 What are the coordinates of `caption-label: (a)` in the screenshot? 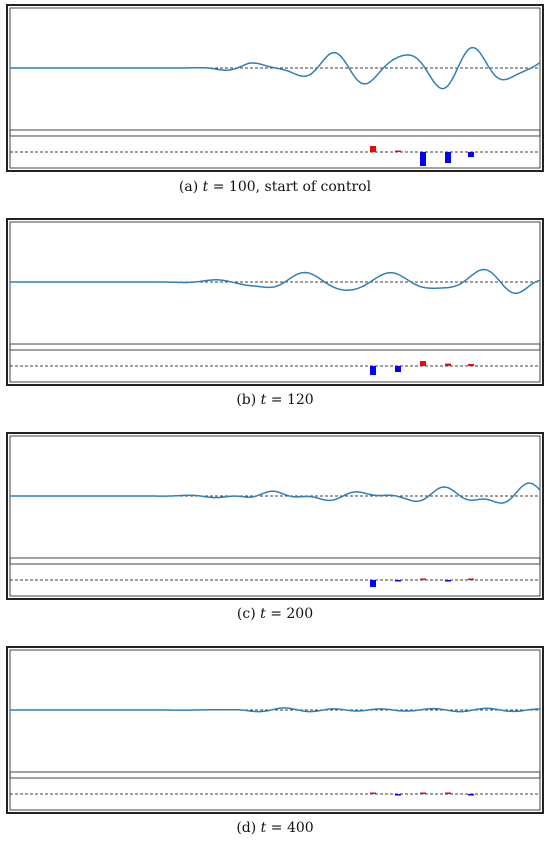 It's located at (188, 187).